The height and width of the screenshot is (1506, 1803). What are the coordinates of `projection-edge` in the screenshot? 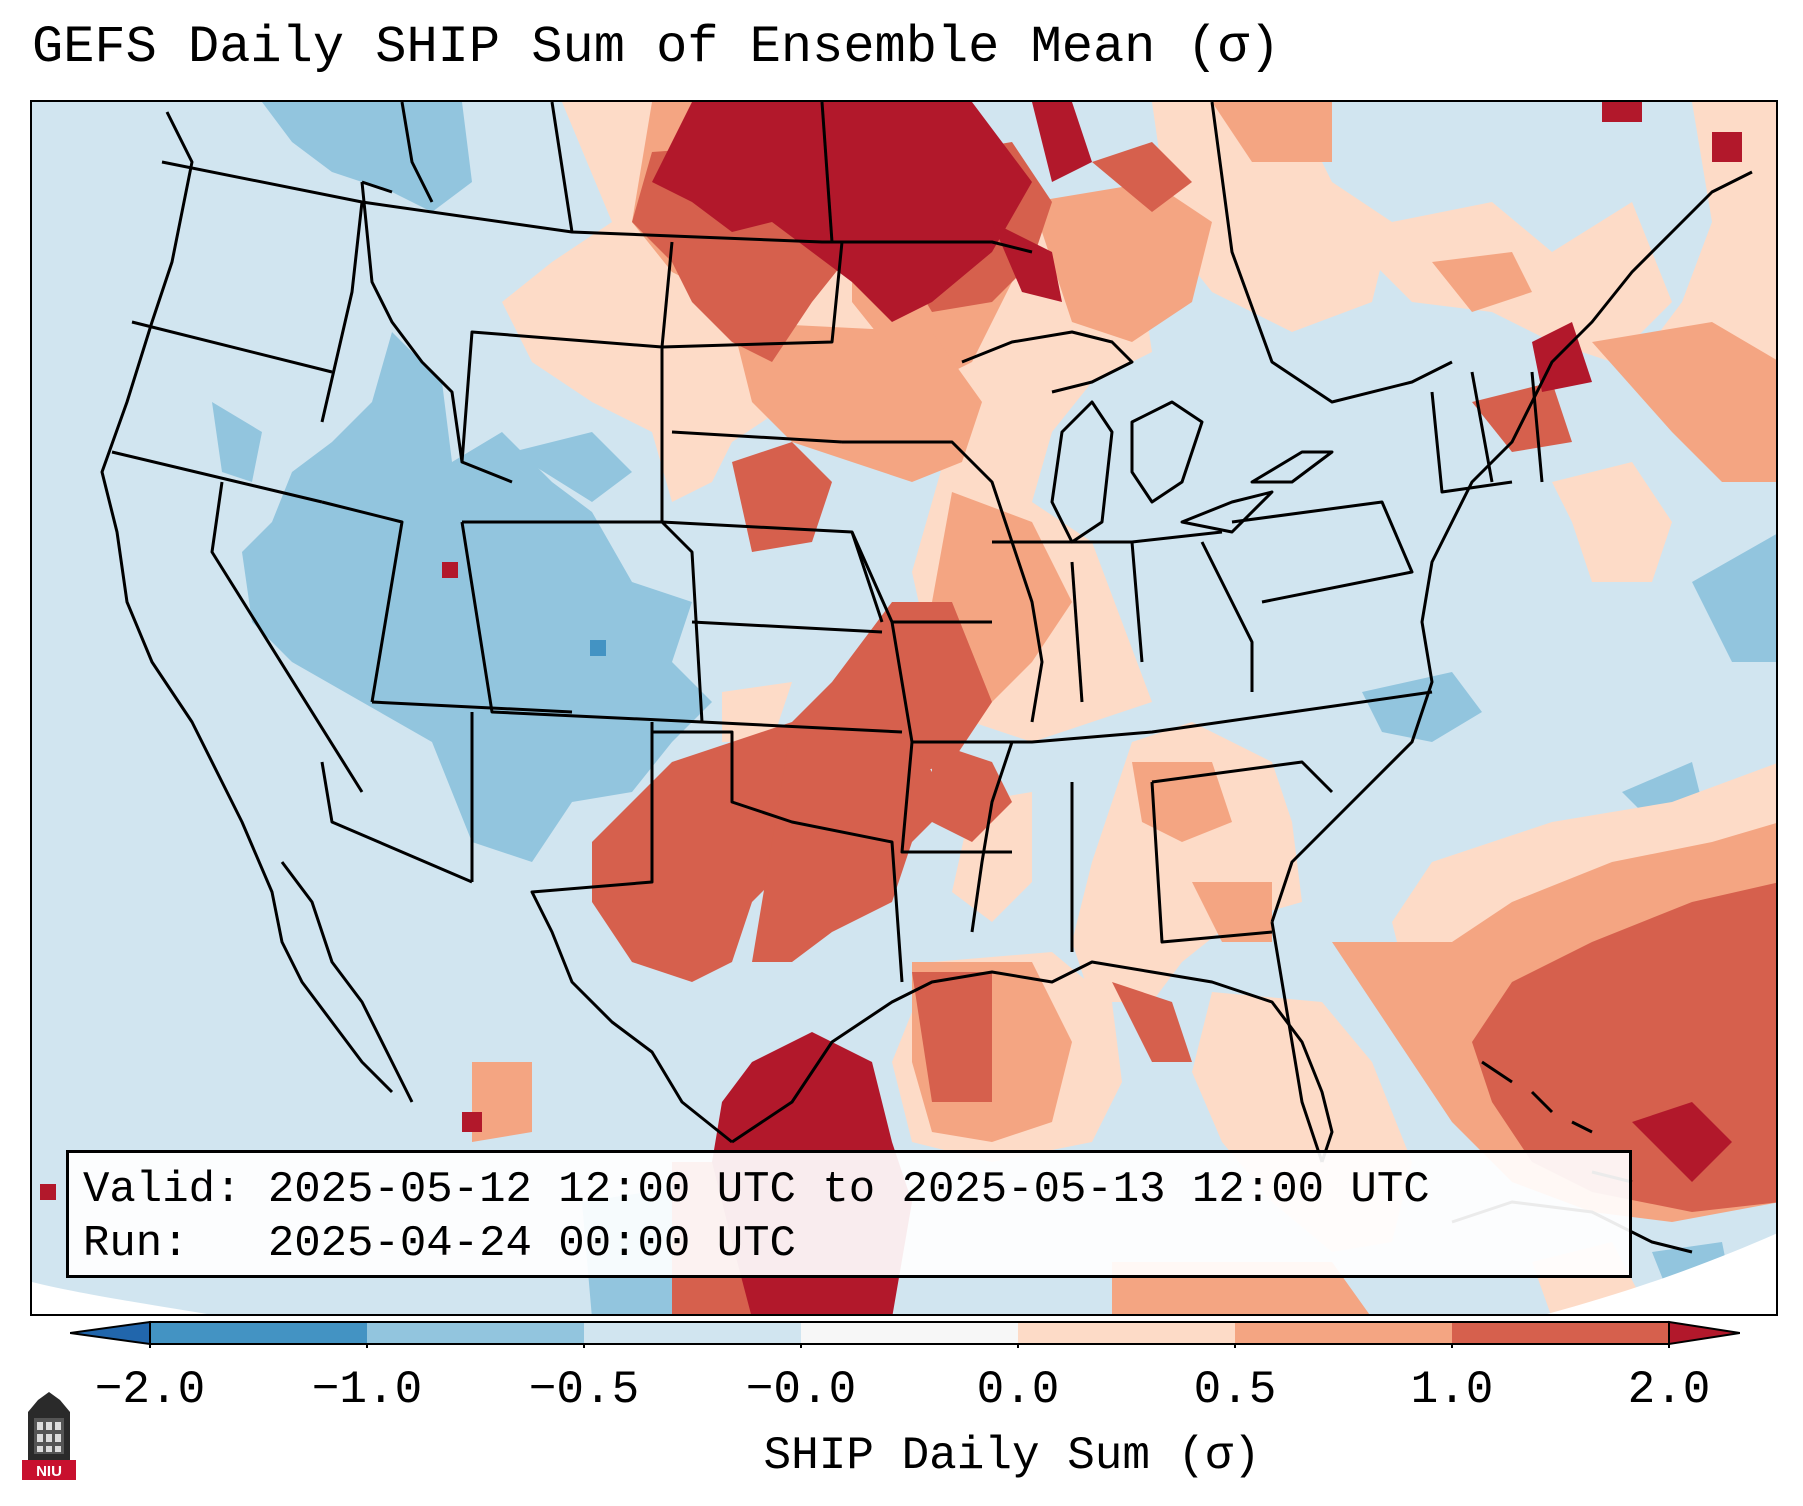 It's located at (120, 1298).